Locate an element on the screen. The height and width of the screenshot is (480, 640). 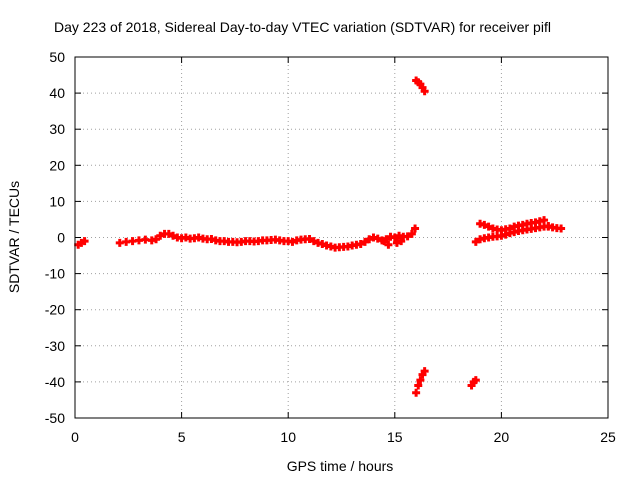
y-tick-label: 0 is located at coordinates (61, 238).